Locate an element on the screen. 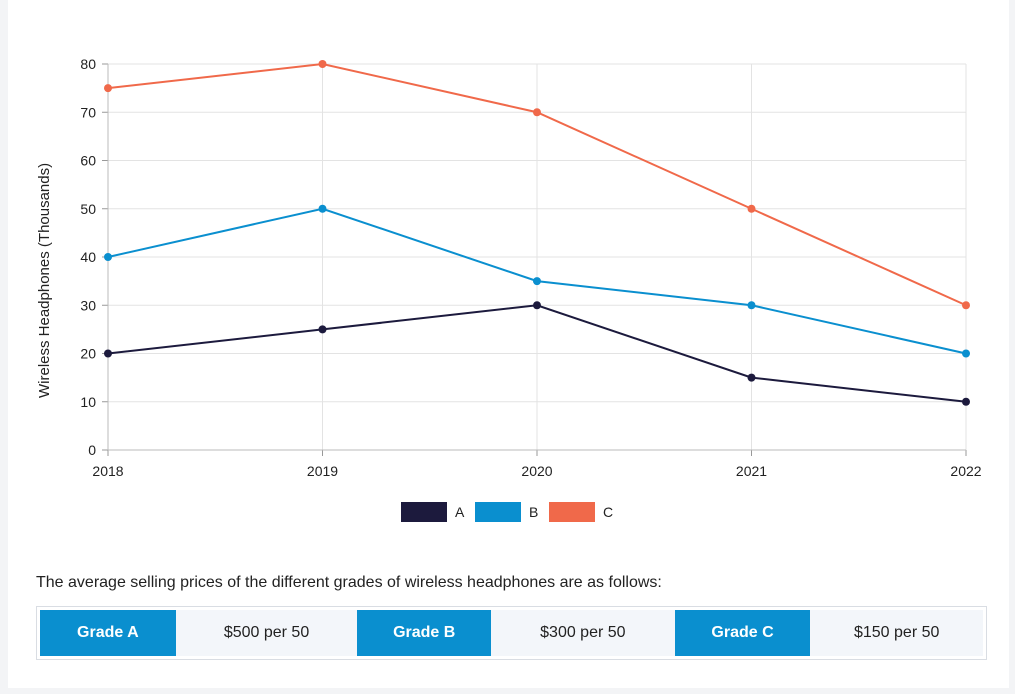 This screenshot has height=694, width=1015. legend-swatch-a is located at coordinates (424, 512).